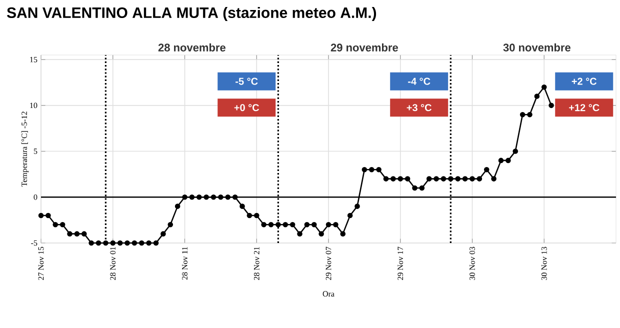  What do you see at coordinates (364, 47) in the screenshot?
I see `text: 29 novembre` at bounding box center [364, 47].